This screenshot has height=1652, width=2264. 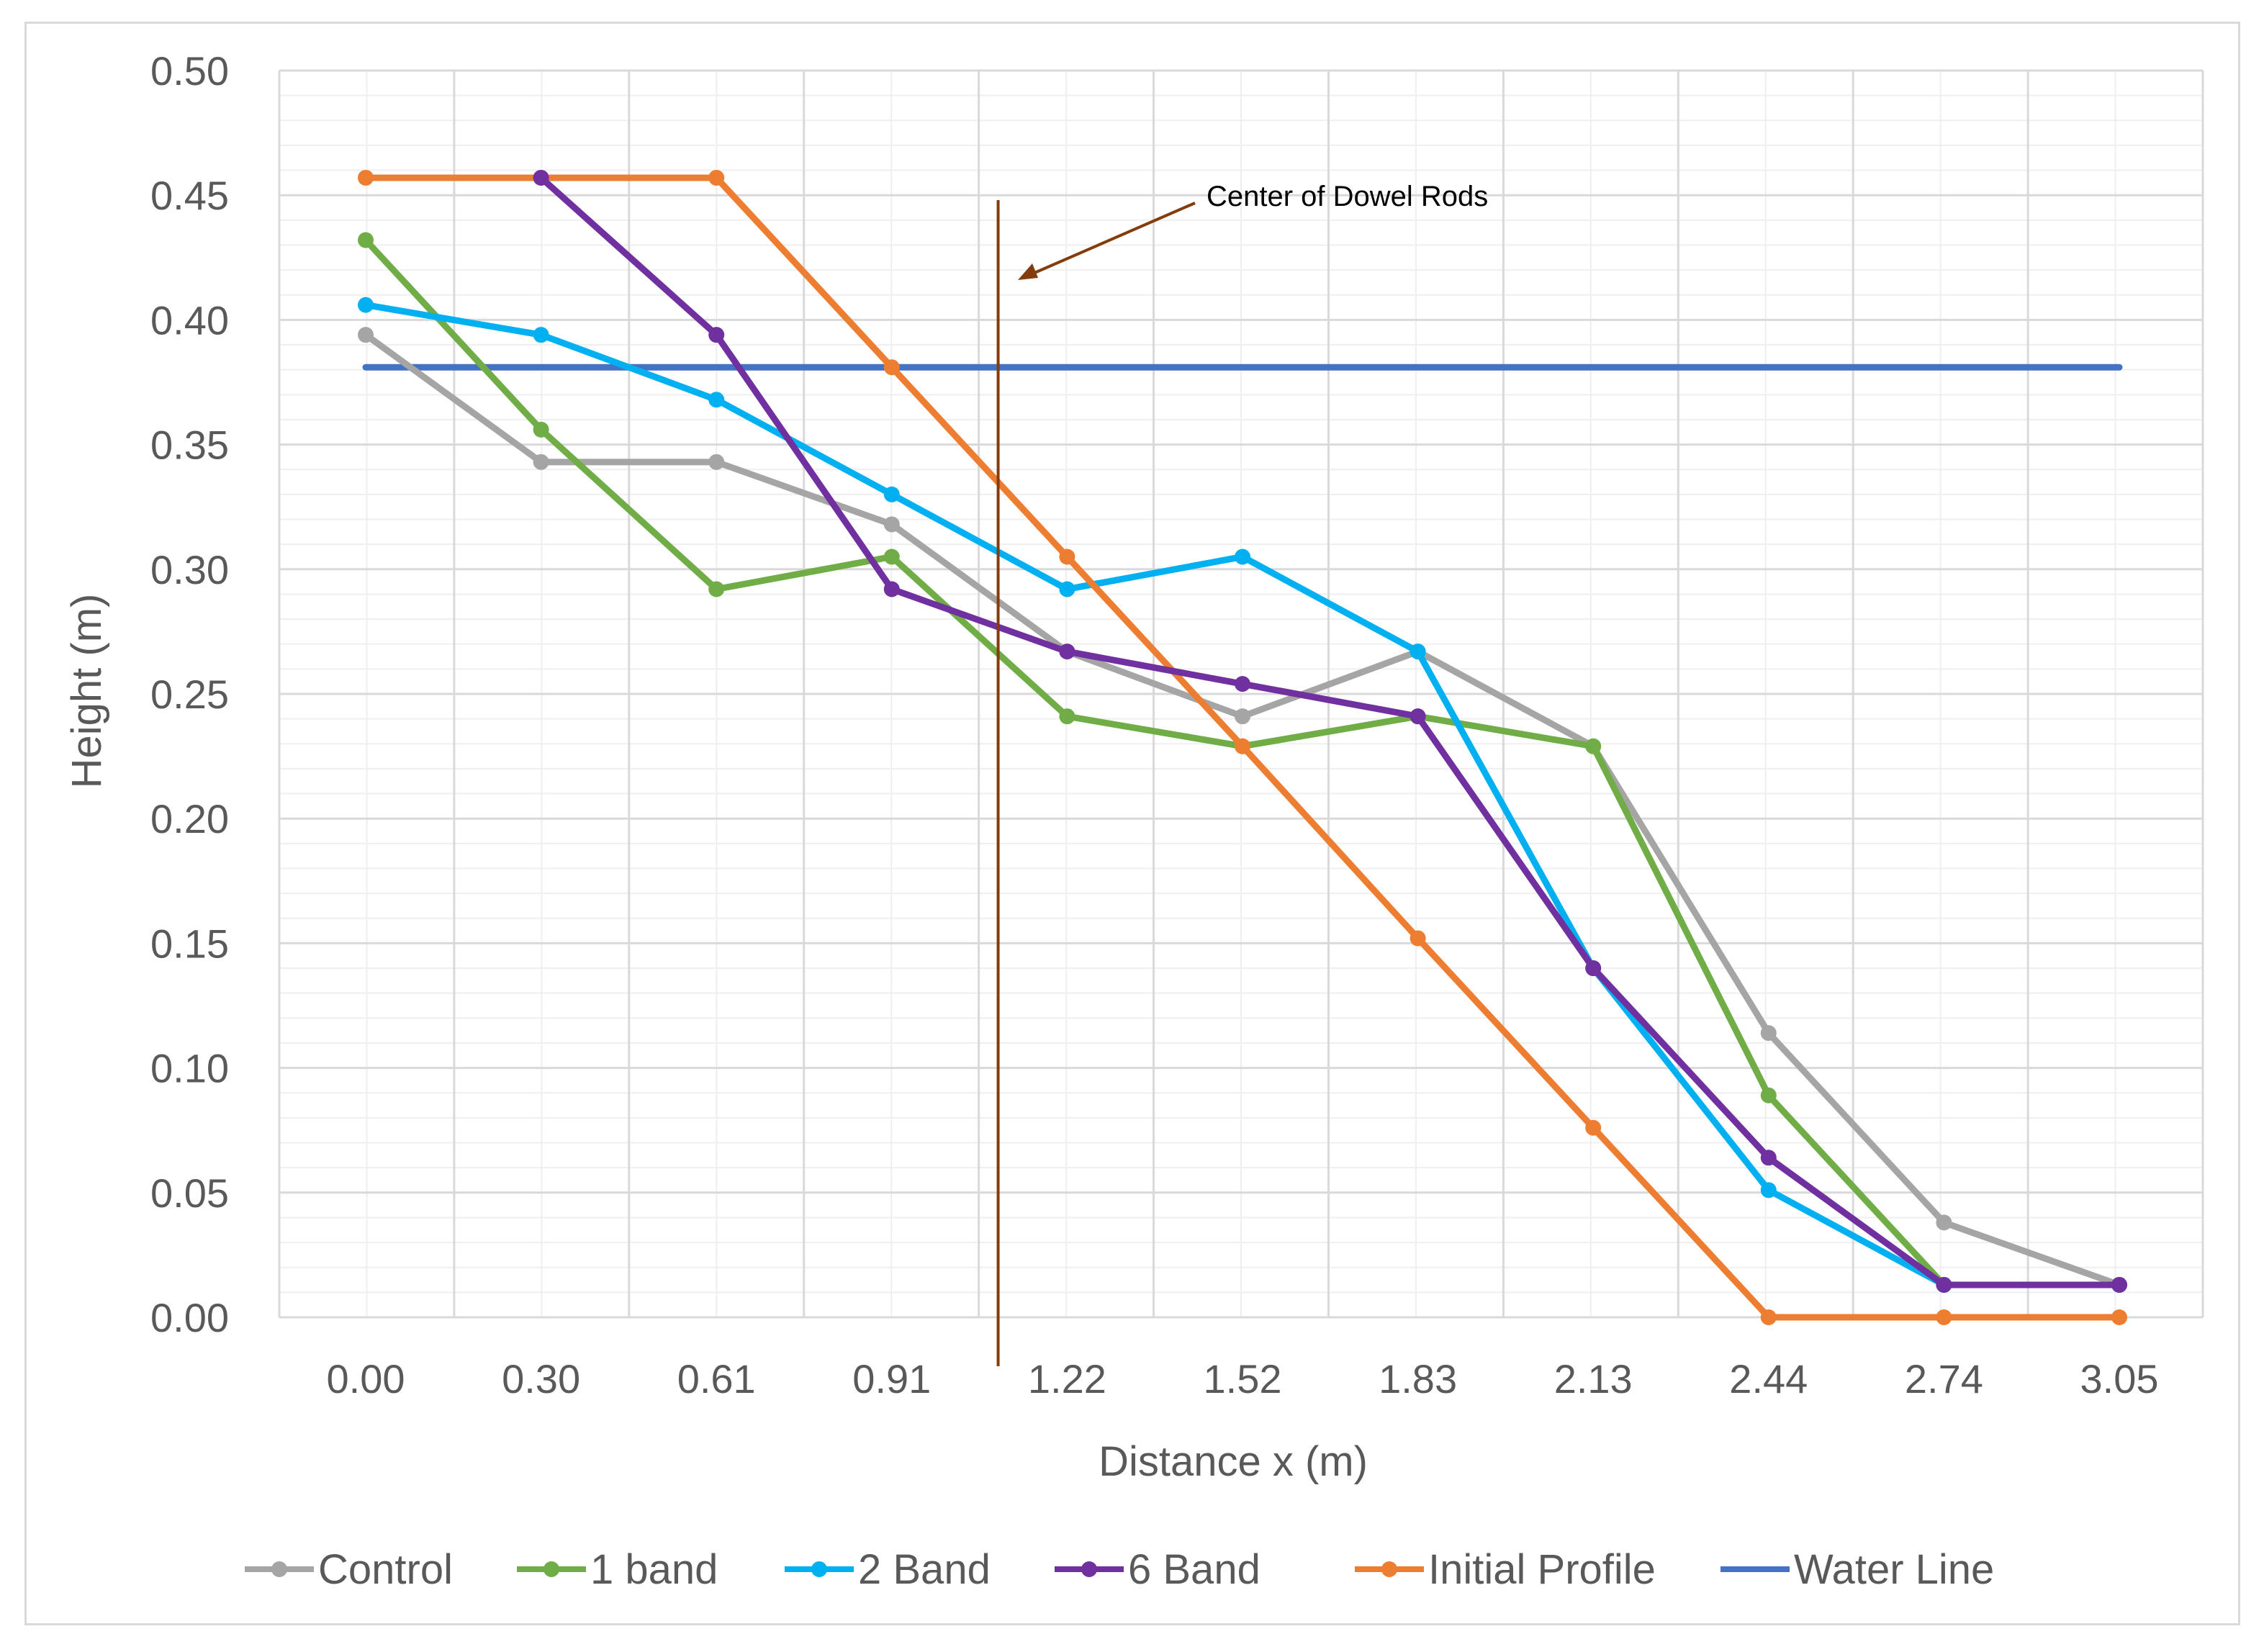 What do you see at coordinates (87, 691) in the screenshot?
I see `y-axis-title: Height (m)` at bounding box center [87, 691].